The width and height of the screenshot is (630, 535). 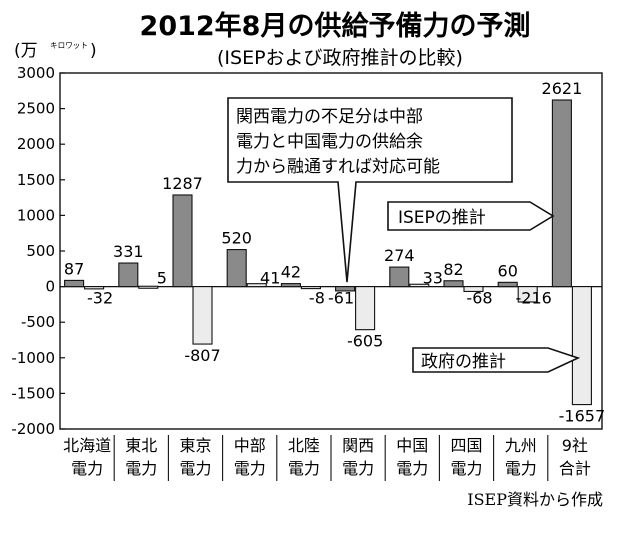 What do you see at coordinates (365, 341) in the screenshot?
I see `value-label-kansai-gov: -605` at bounding box center [365, 341].